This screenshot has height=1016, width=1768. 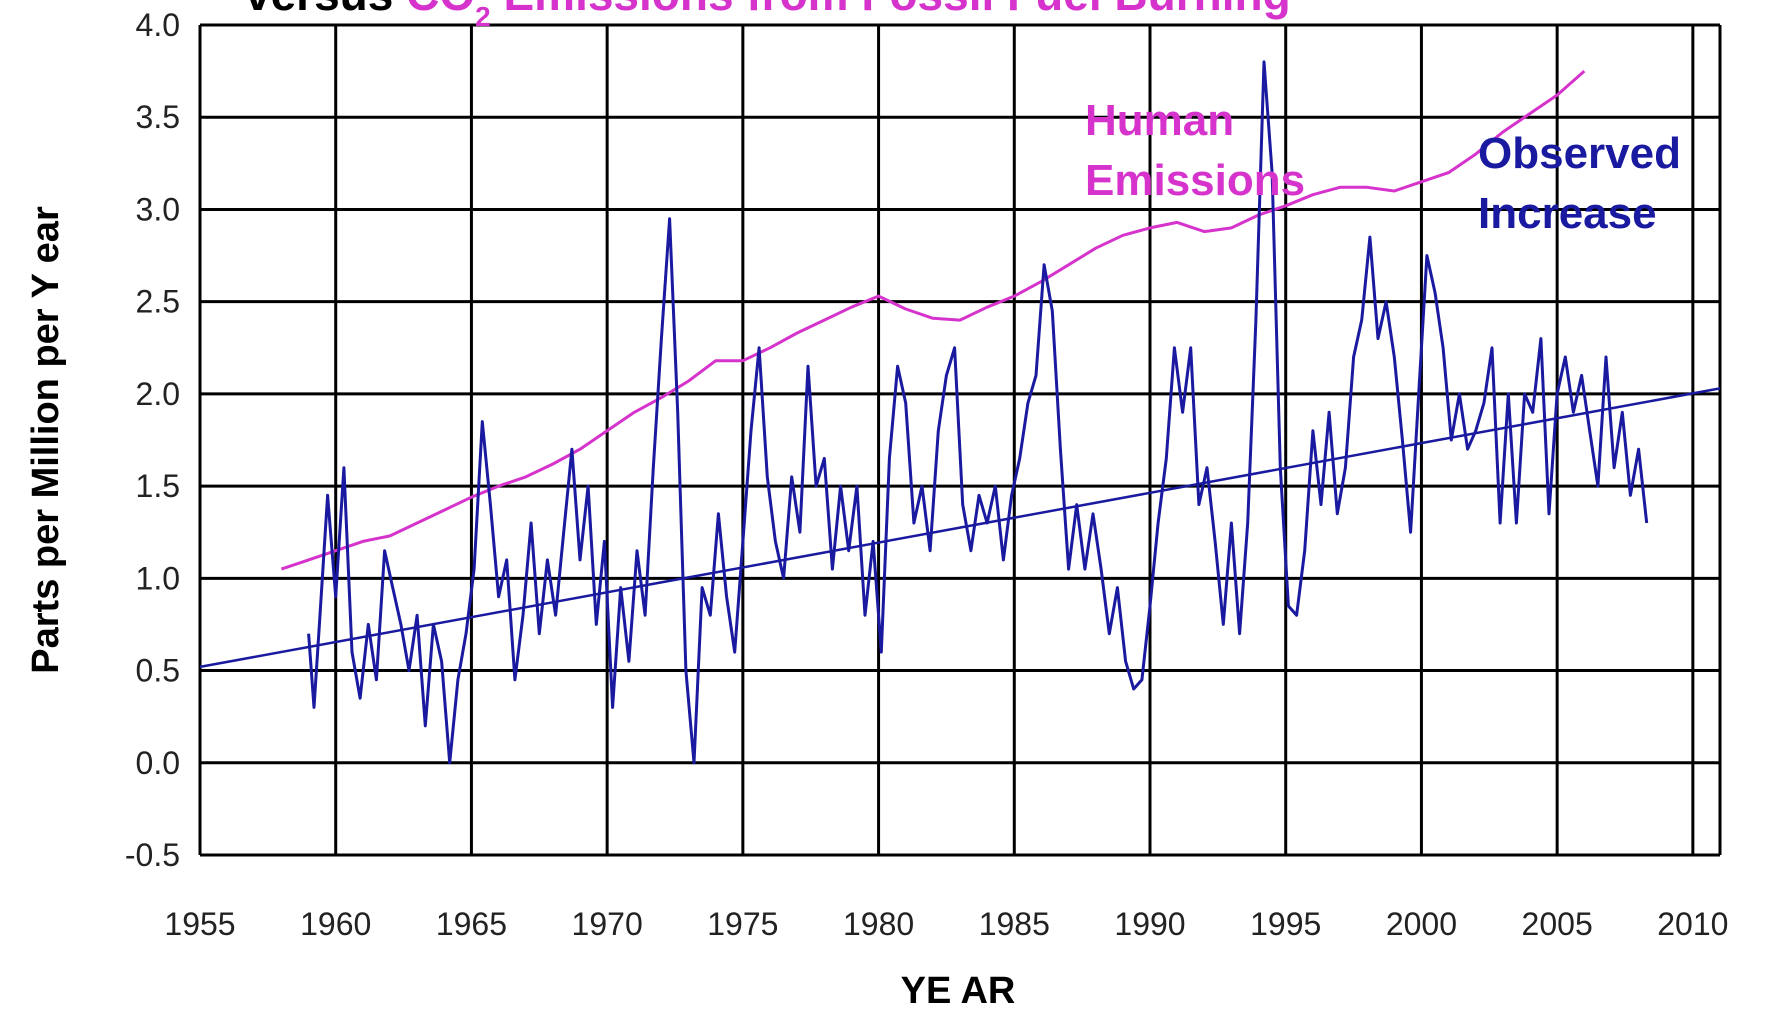 What do you see at coordinates (152, 440) in the screenshot?
I see `y-tick-labels: -0.5 0.0 0.5 1.0 1.5 2.0 2.5 3.0 3.5 4.0` at bounding box center [152, 440].